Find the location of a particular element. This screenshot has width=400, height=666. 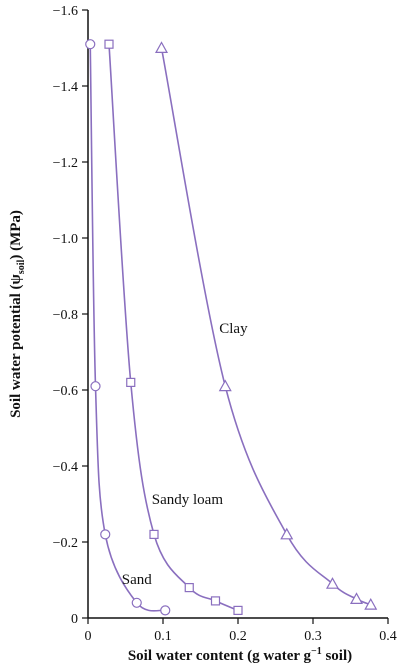

y-tick-label: −1.6 is located at coordinates (65, 11).